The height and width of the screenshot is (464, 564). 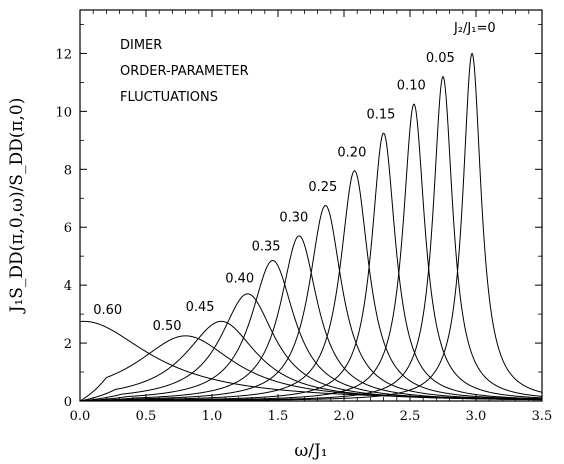 What do you see at coordinates (68, 170) in the screenshot?
I see `y-tick-label-4: 8` at bounding box center [68, 170].